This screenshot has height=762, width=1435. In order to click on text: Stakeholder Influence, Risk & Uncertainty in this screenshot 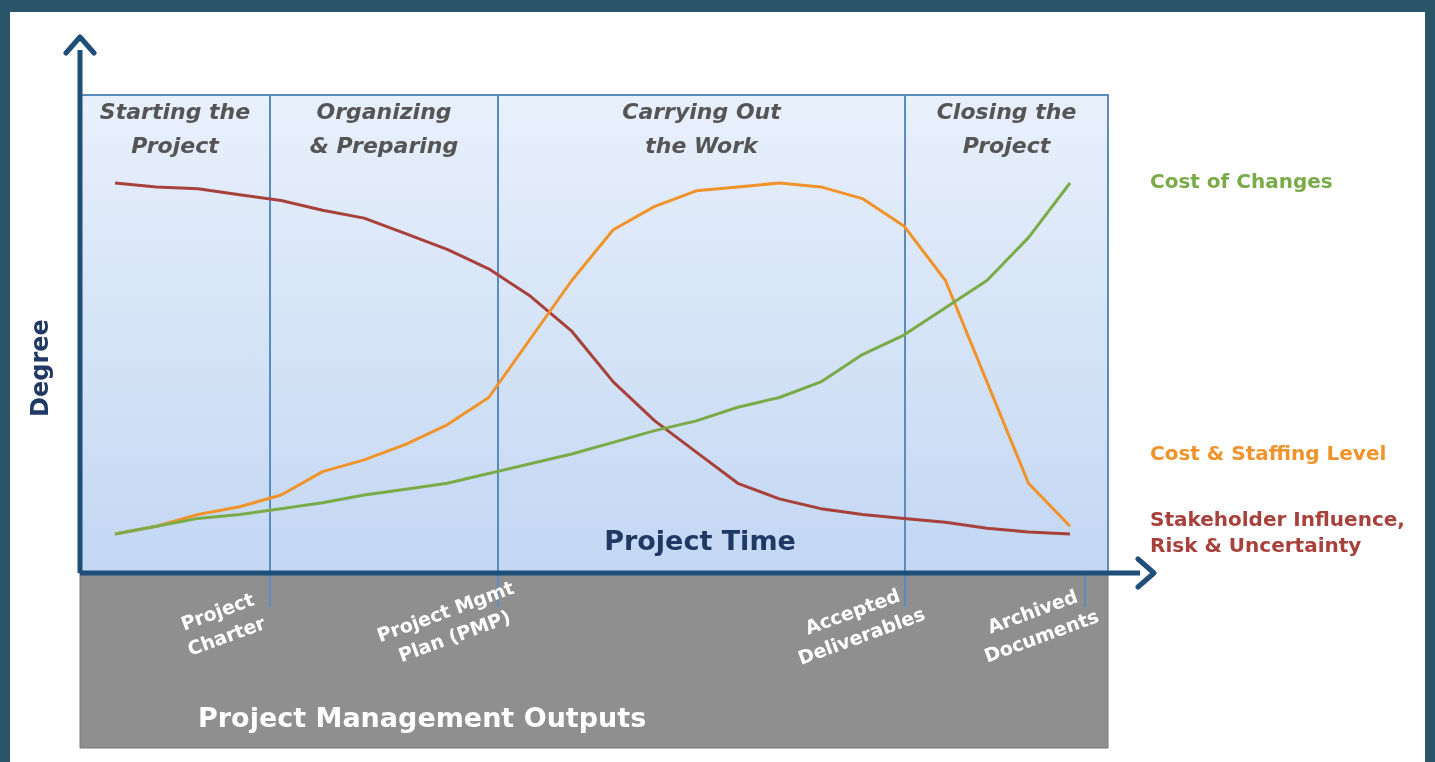, I will do `click(1277, 532)`.